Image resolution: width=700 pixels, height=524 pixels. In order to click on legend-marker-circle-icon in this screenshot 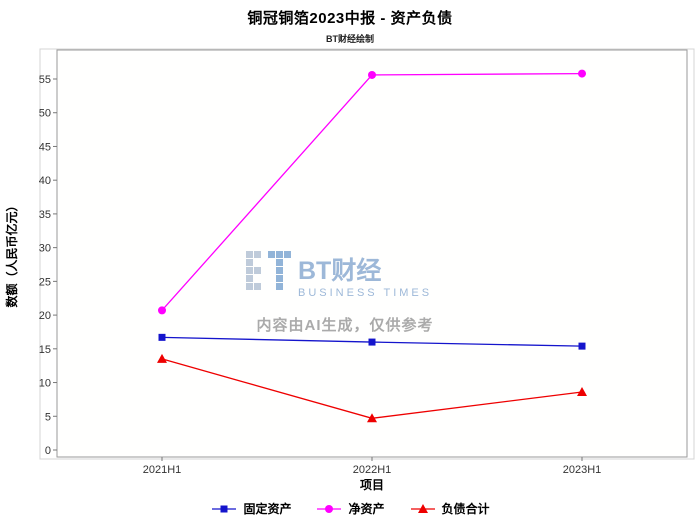, I will do `click(329, 508)`.